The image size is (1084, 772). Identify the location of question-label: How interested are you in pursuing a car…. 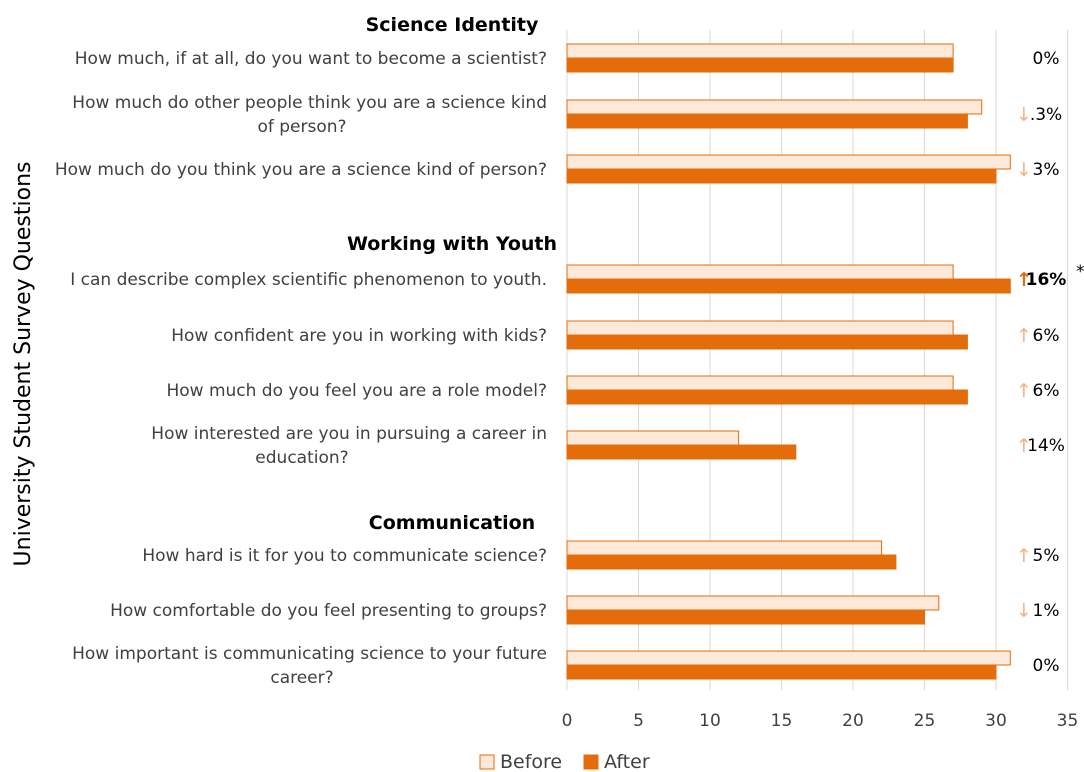
(349, 434).